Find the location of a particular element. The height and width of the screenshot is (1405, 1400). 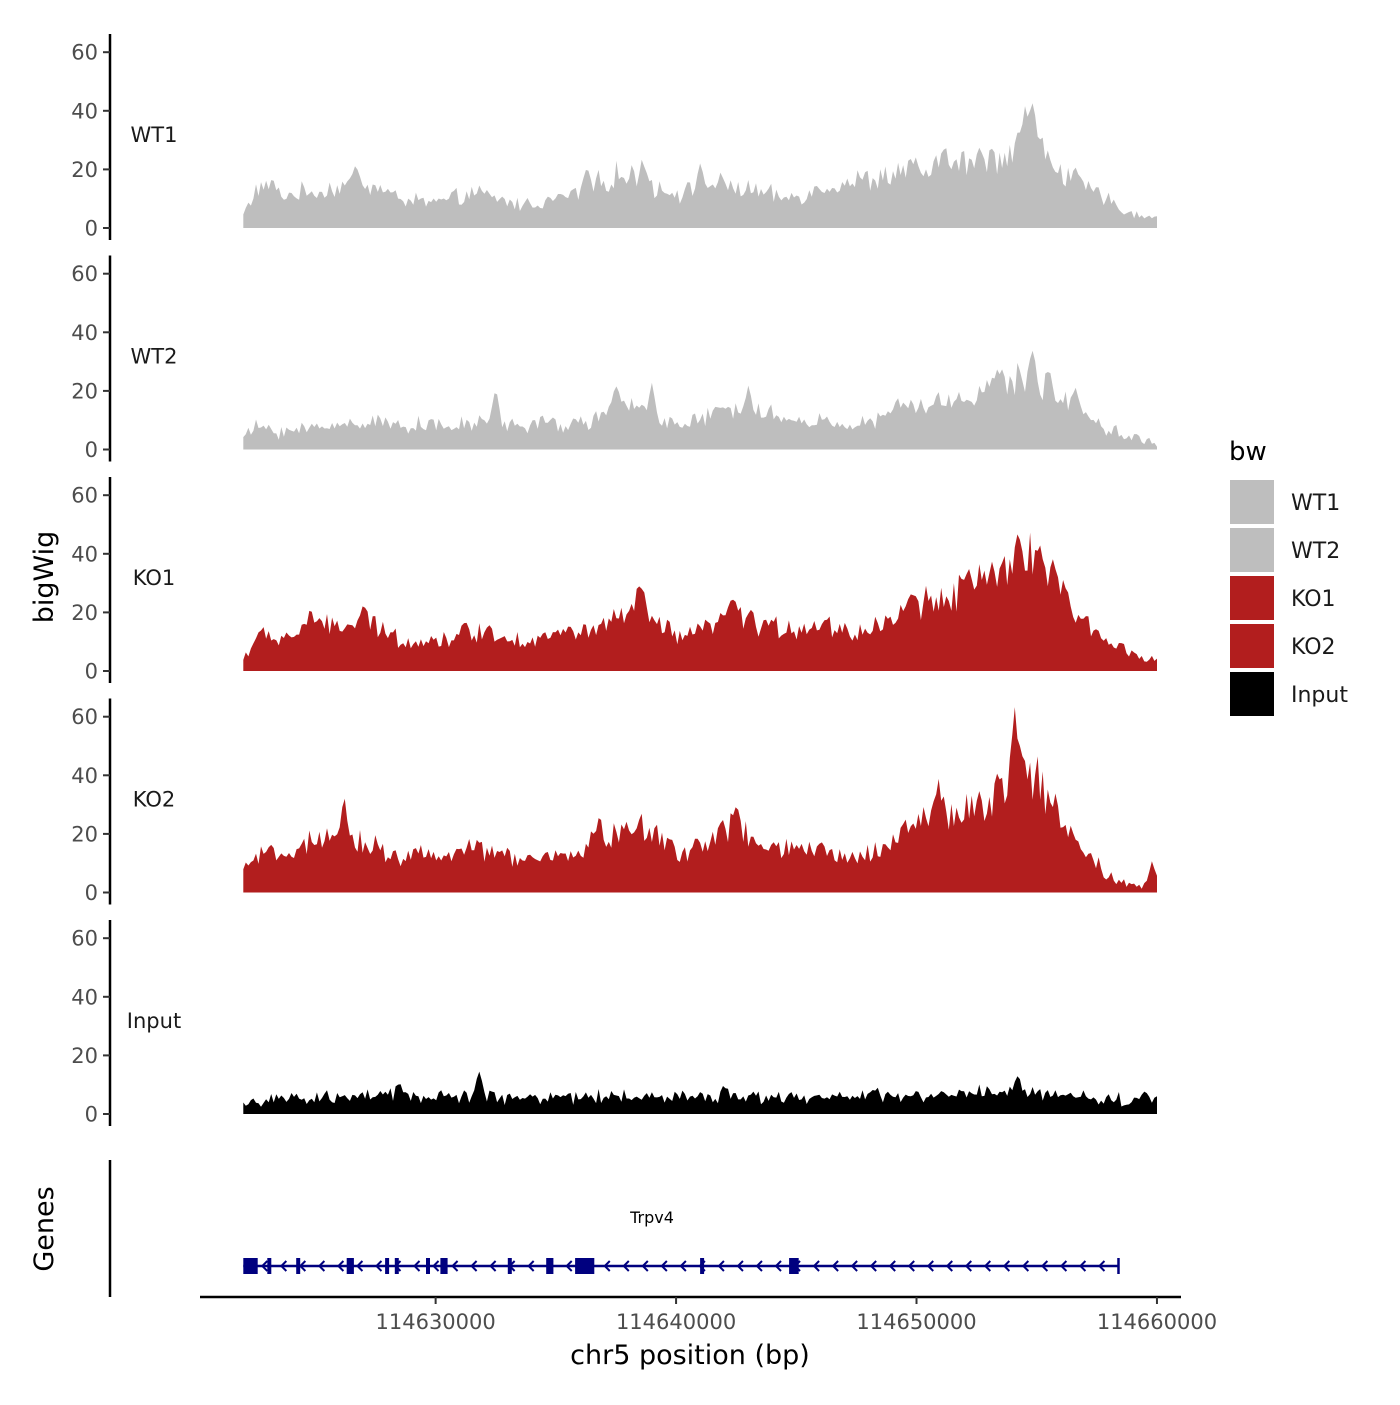

panel-ko1: 0 20 40 60 KO1 is located at coordinates (614, 580).